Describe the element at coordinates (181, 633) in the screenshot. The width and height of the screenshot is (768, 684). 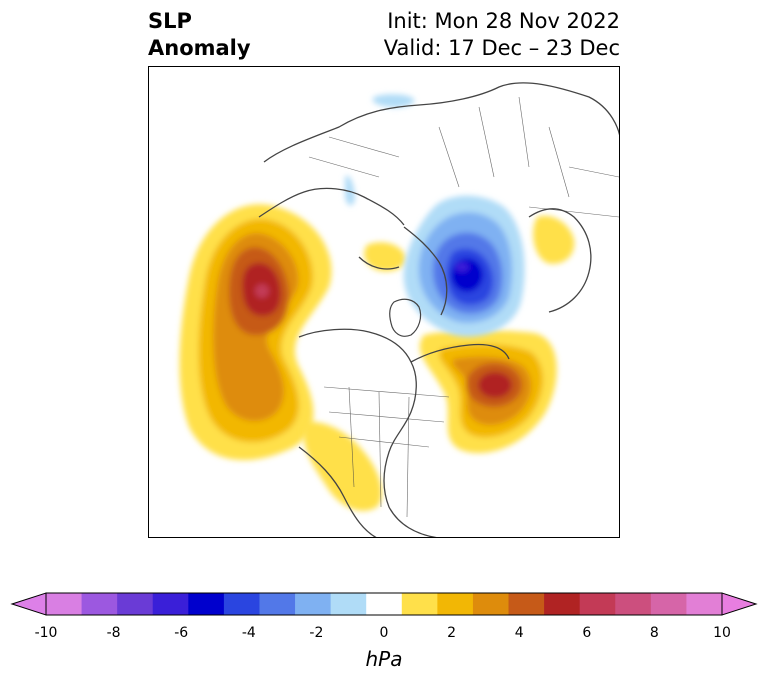
I see `colorbar-tick-label: -6` at that location.